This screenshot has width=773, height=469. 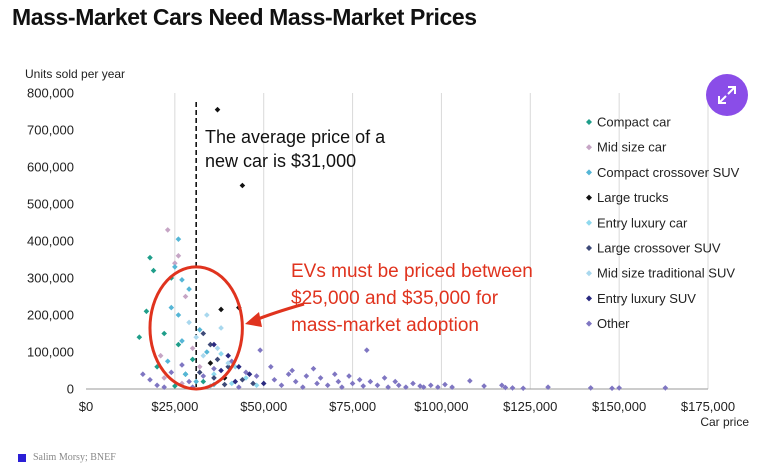 I want to click on source-marker, so click(x=22, y=458).